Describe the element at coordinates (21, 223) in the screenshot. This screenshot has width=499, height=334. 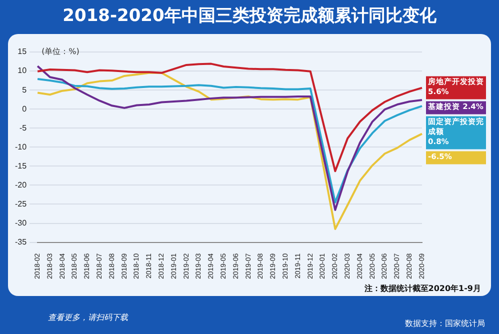
I see `y-tick-label: -30` at that location.